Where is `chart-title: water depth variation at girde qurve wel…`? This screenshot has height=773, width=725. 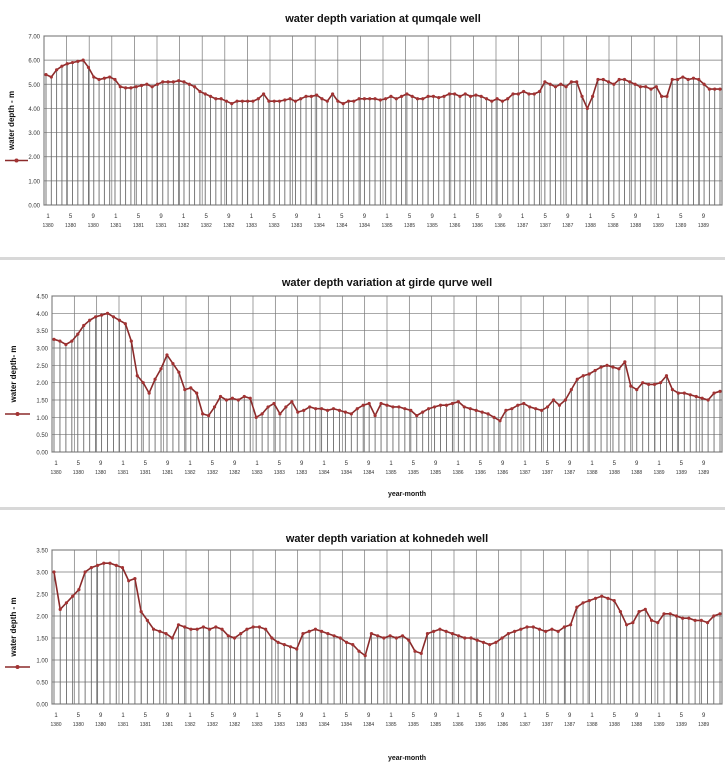
chart-title: water depth variation at girde qurve wel… is located at coordinates (386, 283).